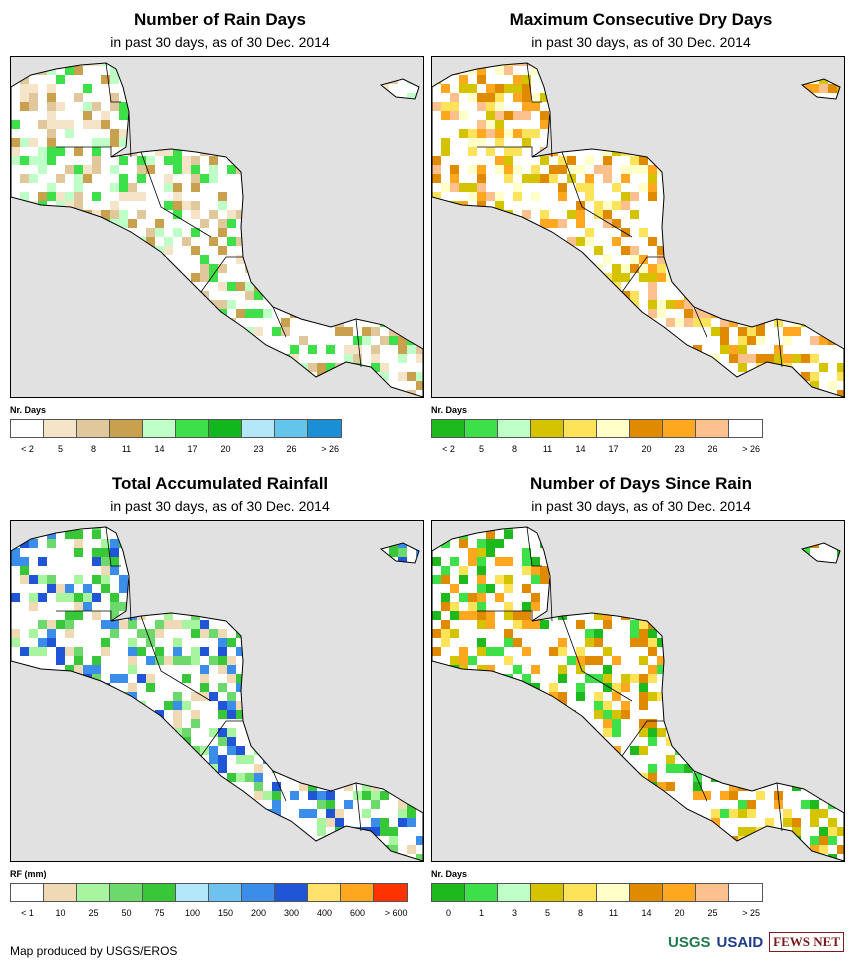 Image resolution: width=854 pixels, height=970 pixels. Describe the element at coordinates (641, 19) in the screenshot. I see `panel-title: Maximum Consecutive Dry Days` at that location.